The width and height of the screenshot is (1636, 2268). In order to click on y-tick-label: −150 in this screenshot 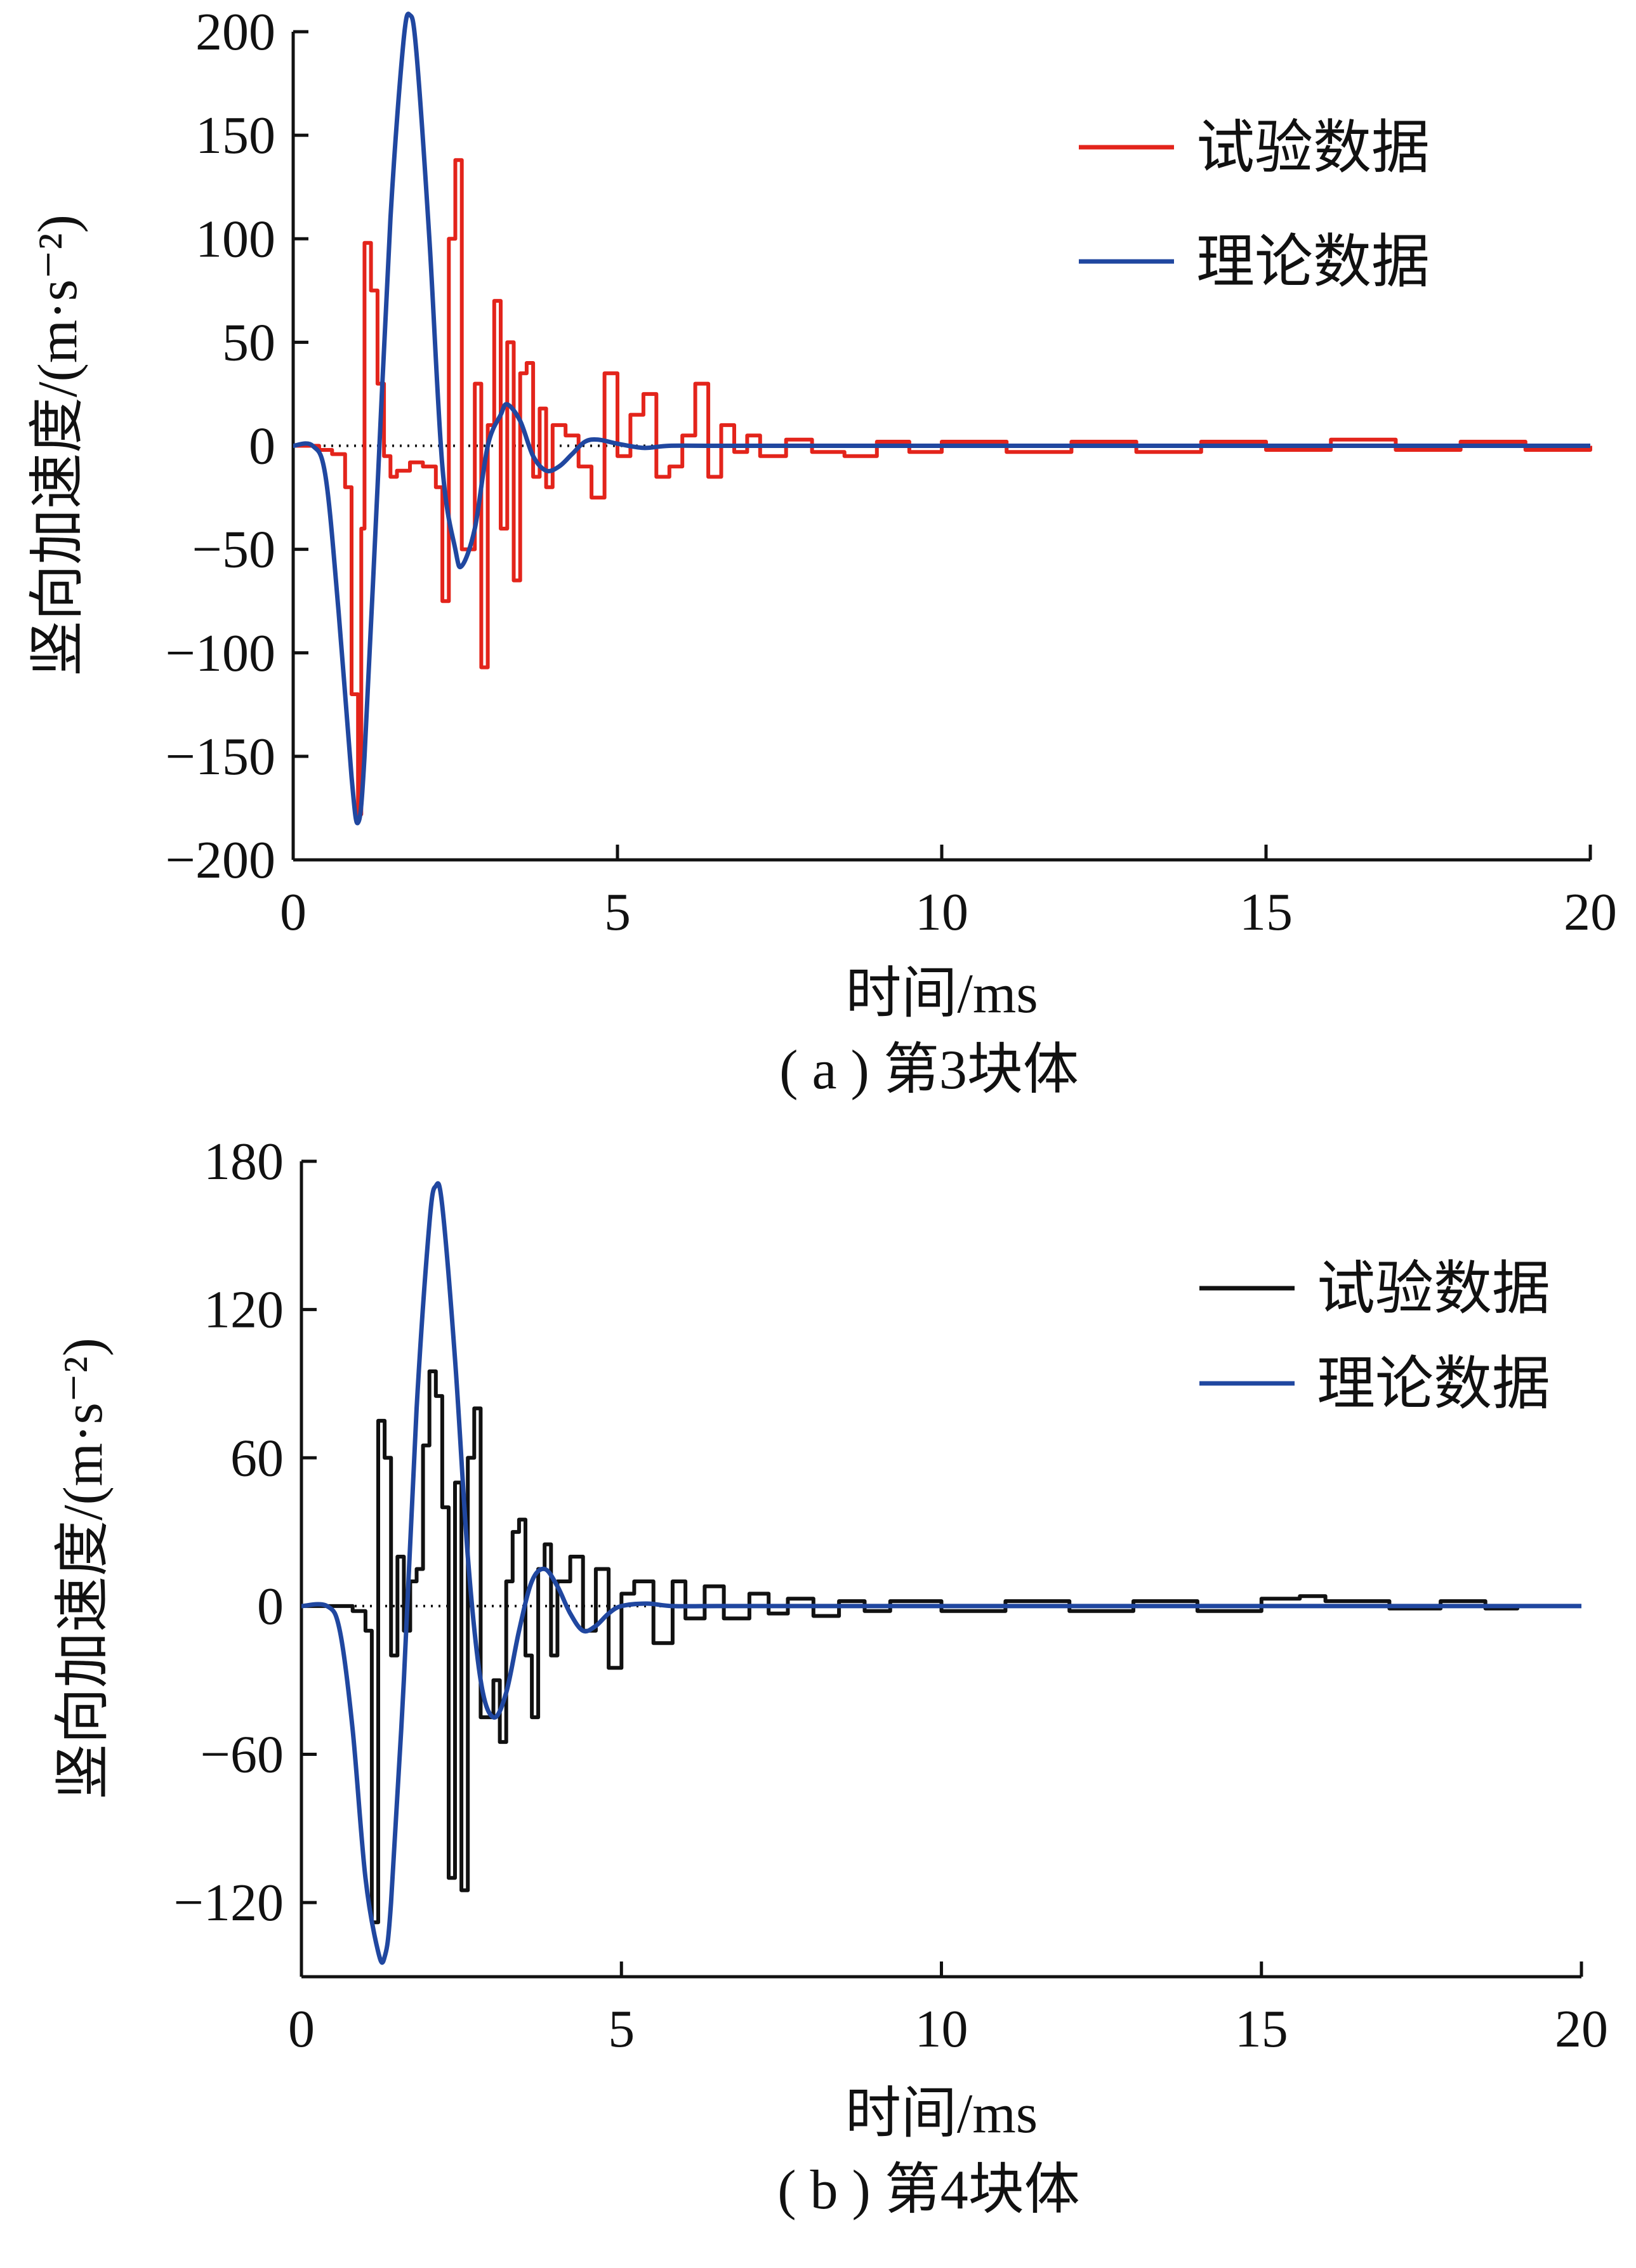, I will do `click(221, 756)`.